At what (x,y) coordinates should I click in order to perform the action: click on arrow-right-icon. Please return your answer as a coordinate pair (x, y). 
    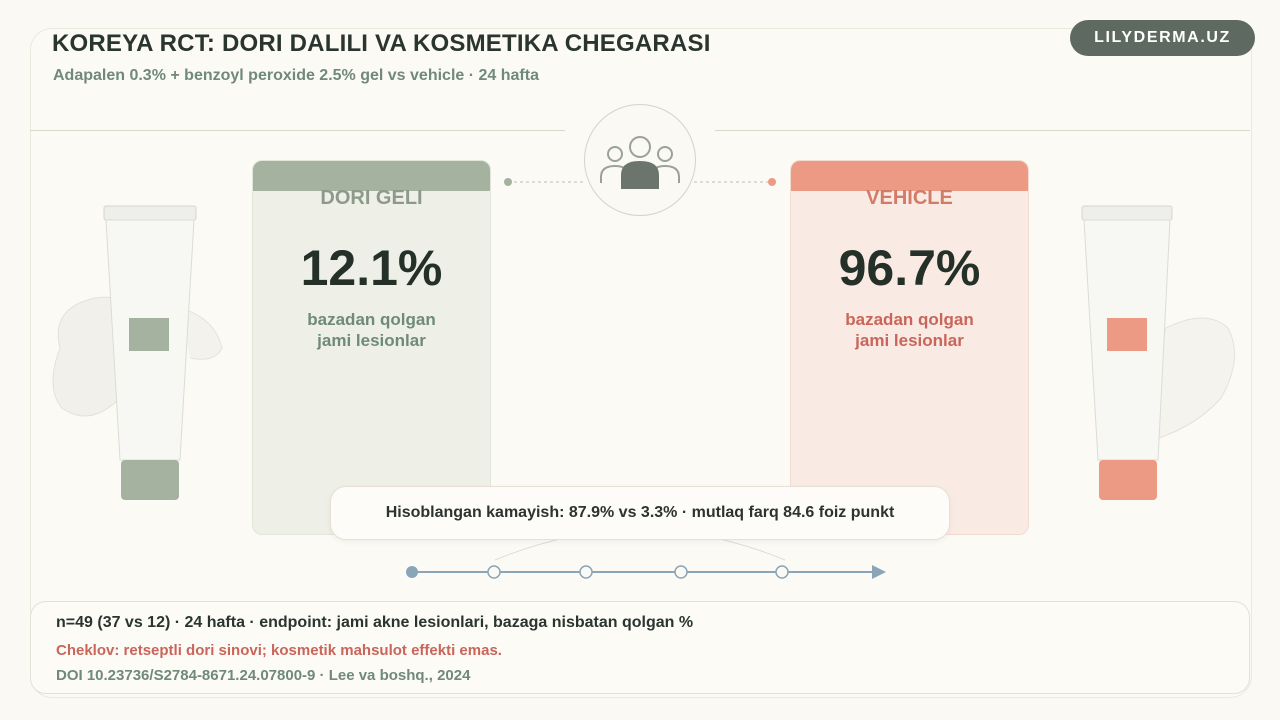
    Looking at the image, I should click on (879, 572).